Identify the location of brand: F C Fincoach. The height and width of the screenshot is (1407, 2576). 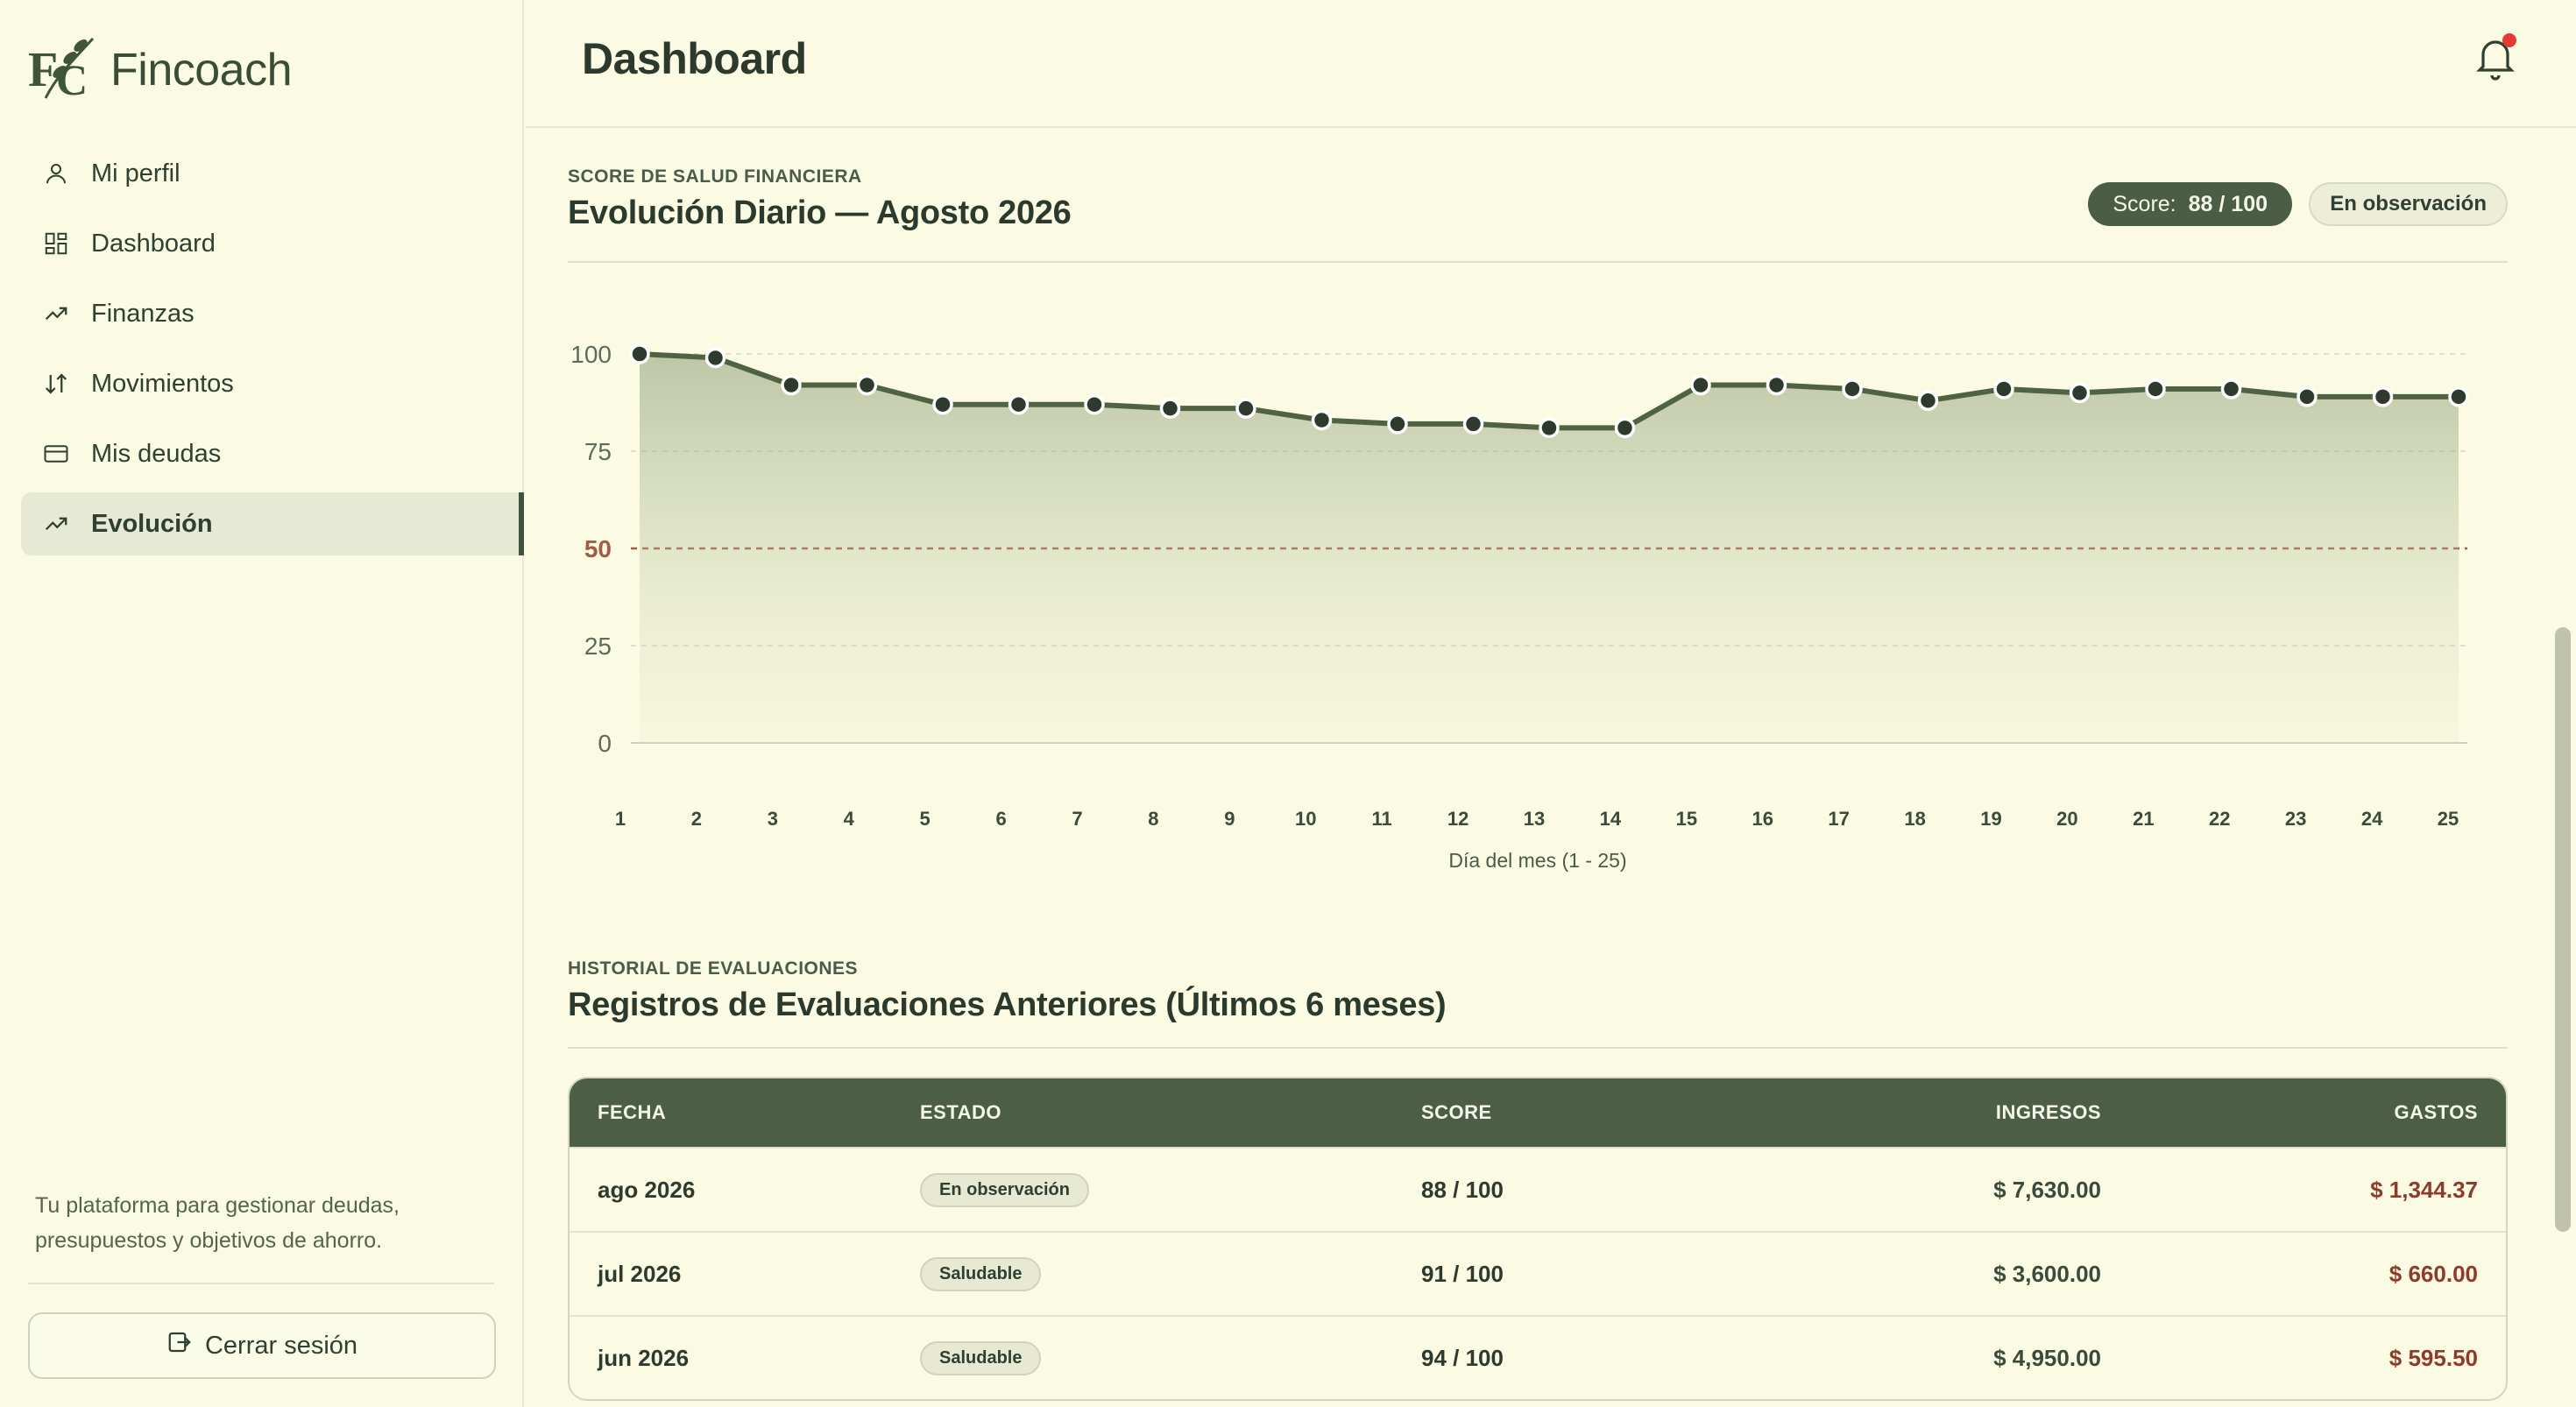
(159, 70).